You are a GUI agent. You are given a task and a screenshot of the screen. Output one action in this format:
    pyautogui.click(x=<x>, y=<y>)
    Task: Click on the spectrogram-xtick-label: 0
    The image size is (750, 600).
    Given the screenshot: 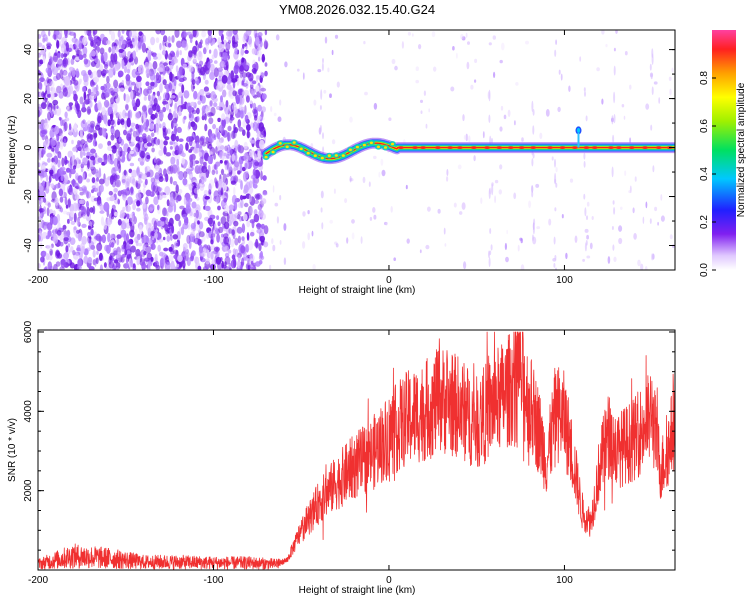 What is the action you would take?
    pyautogui.click(x=389, y=280)
    